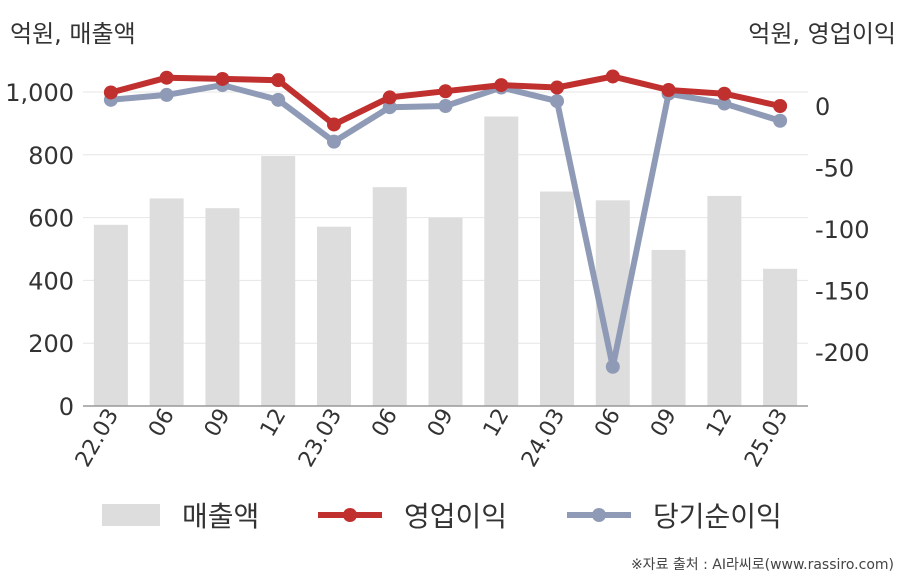 The image size is (908, 580). What do you see at coordinates (842, 353) in the screenshot?
I see `right-tick-label: -200` at bounding box center [842, 353].